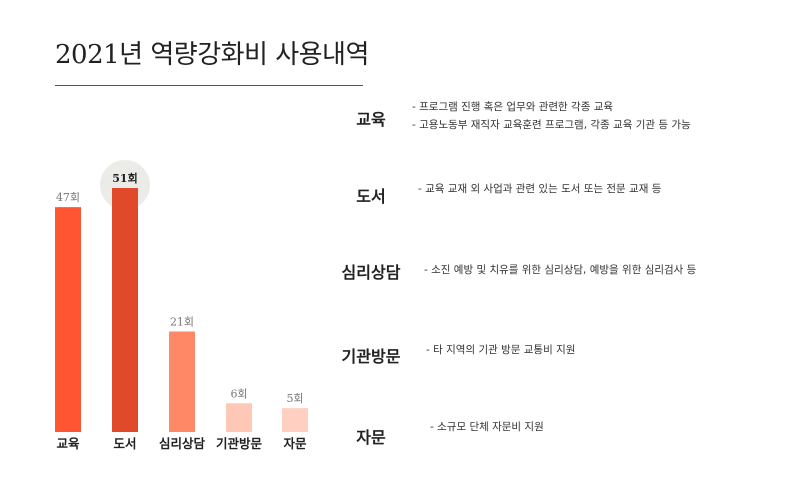 This screenshot has width=800, height=500. What do you see at coordinates (212, 55) in the screenshot?
I see `page-title: 2021년 역량강화비 사용내역` at bounding box center [212, 55].